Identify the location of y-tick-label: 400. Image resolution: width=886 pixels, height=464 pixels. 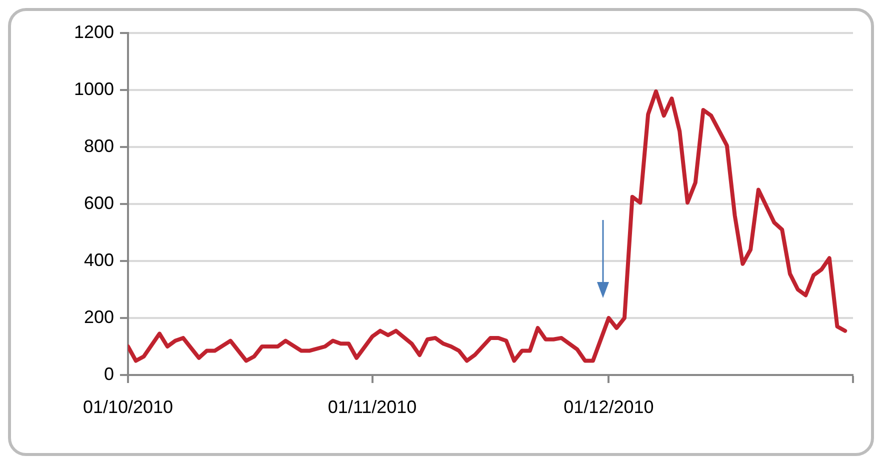
(99, 260).